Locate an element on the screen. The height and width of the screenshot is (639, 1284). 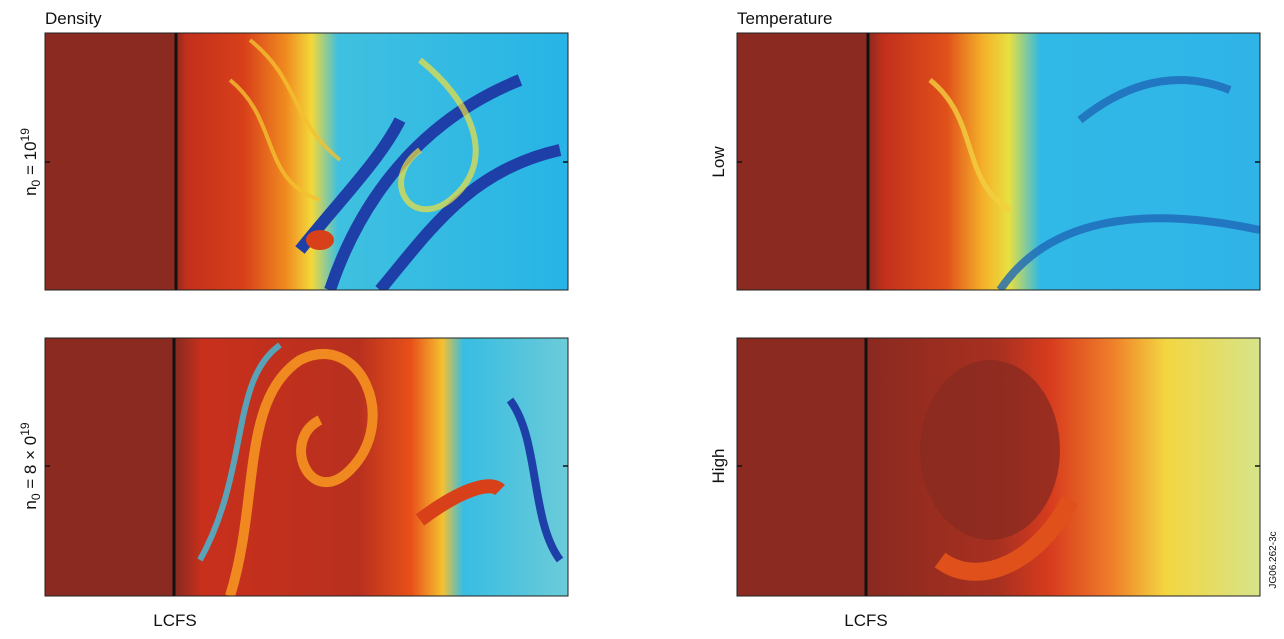
row-label: Low is located at coordinates (718, 162).